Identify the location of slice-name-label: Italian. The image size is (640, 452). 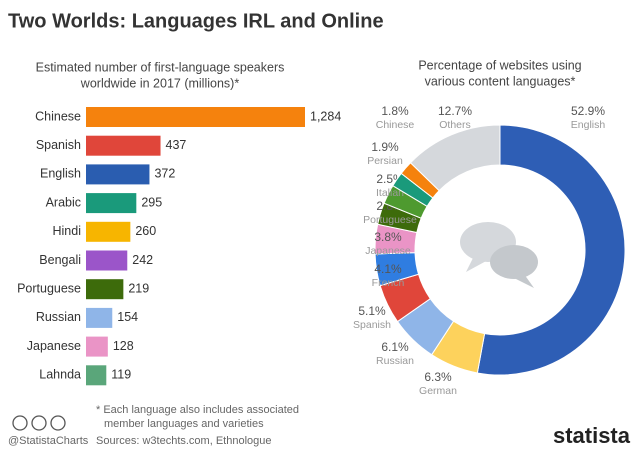
(390, 193).